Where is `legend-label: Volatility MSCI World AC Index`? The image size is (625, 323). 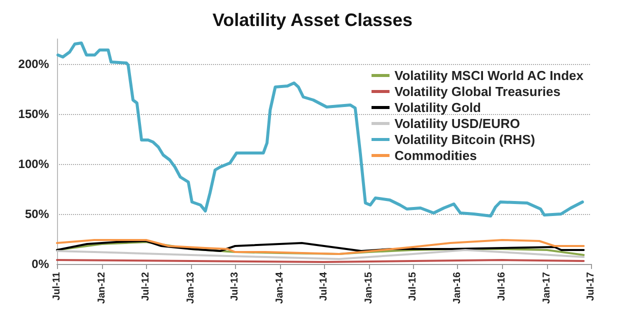
legend-label: Volatility MSCI World AC Index is located at coordinates (489, 75).